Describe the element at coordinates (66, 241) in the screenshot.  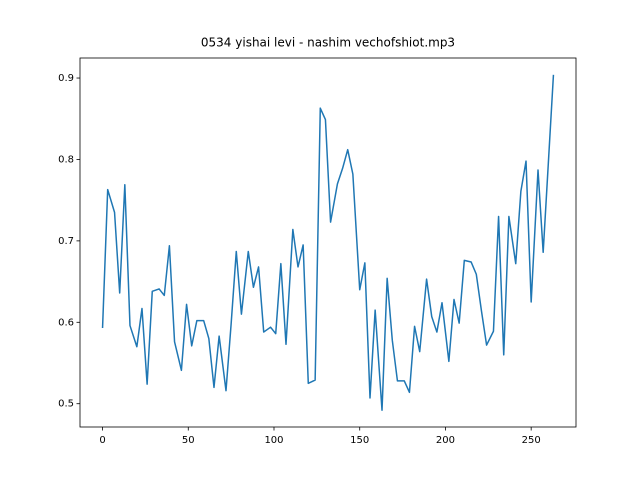
I see `y-tick-label: 0.7` at that location.